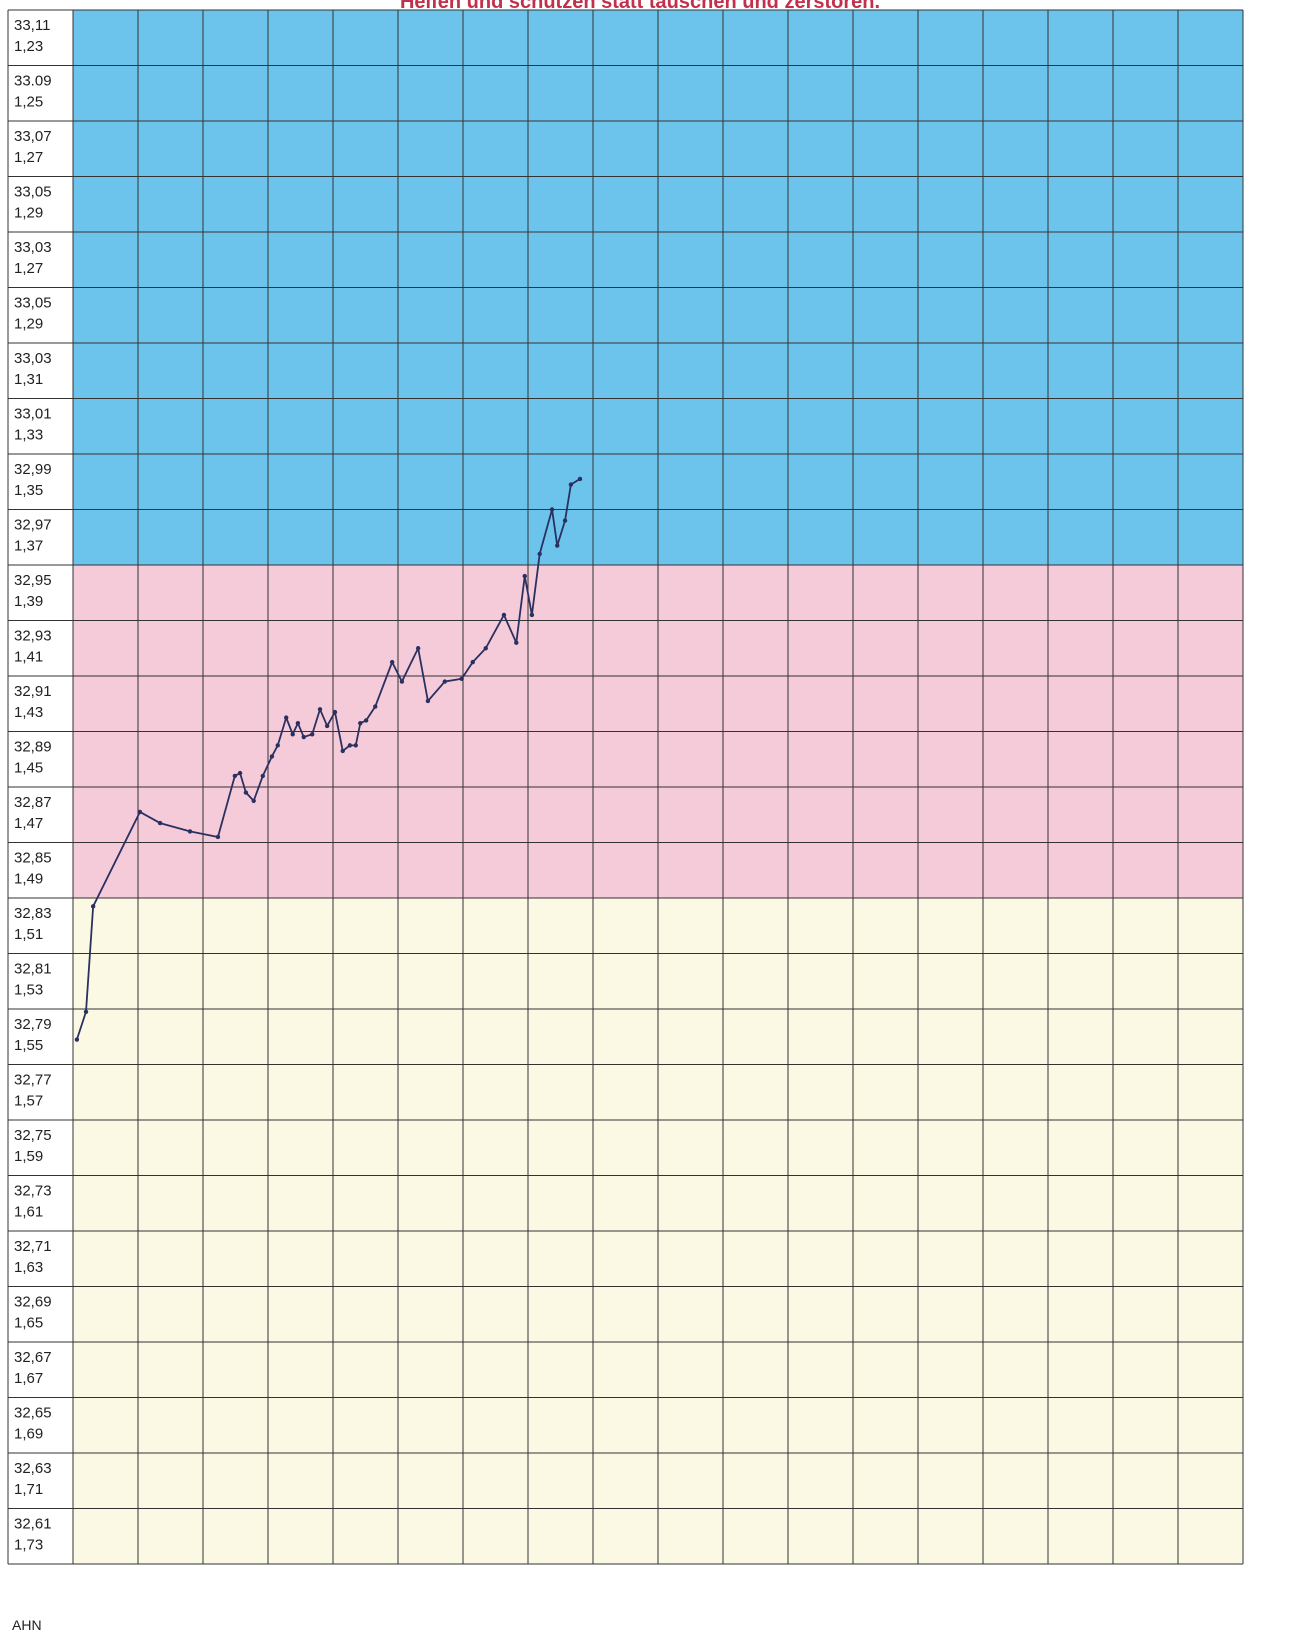  I want to click on row-label: 32,85, so click(33, 858).